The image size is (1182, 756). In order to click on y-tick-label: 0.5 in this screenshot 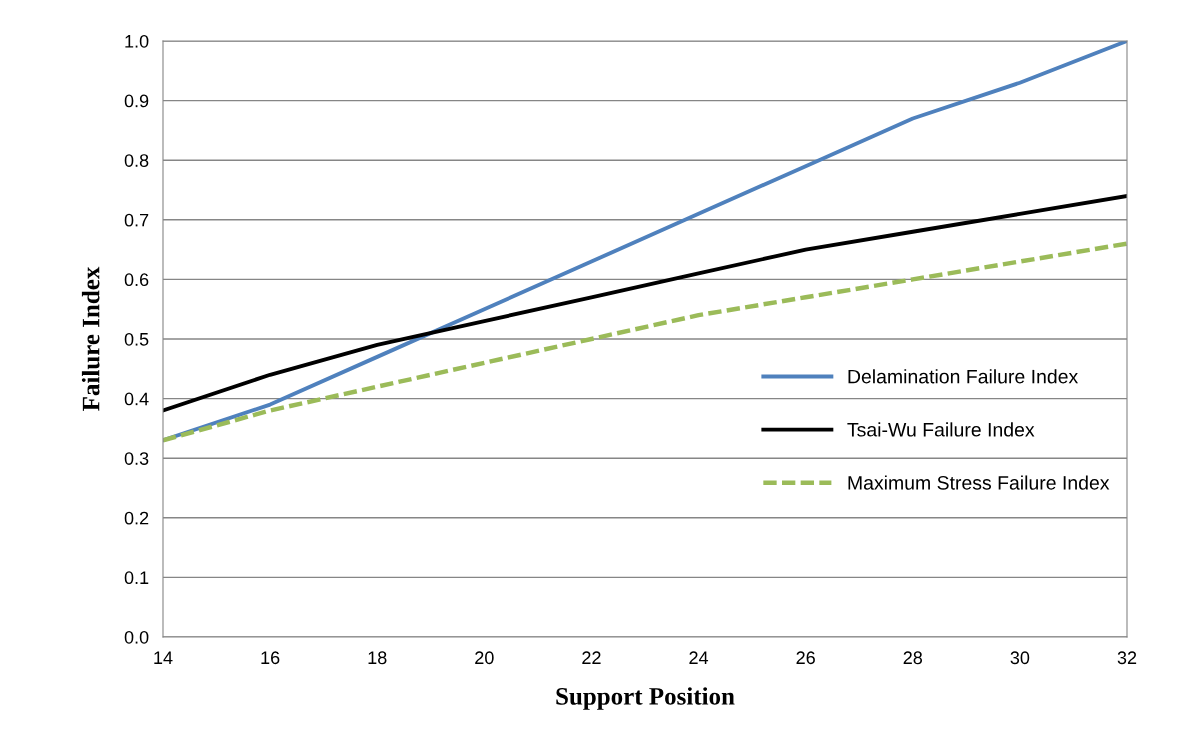, I will do `click(136, 339)`.